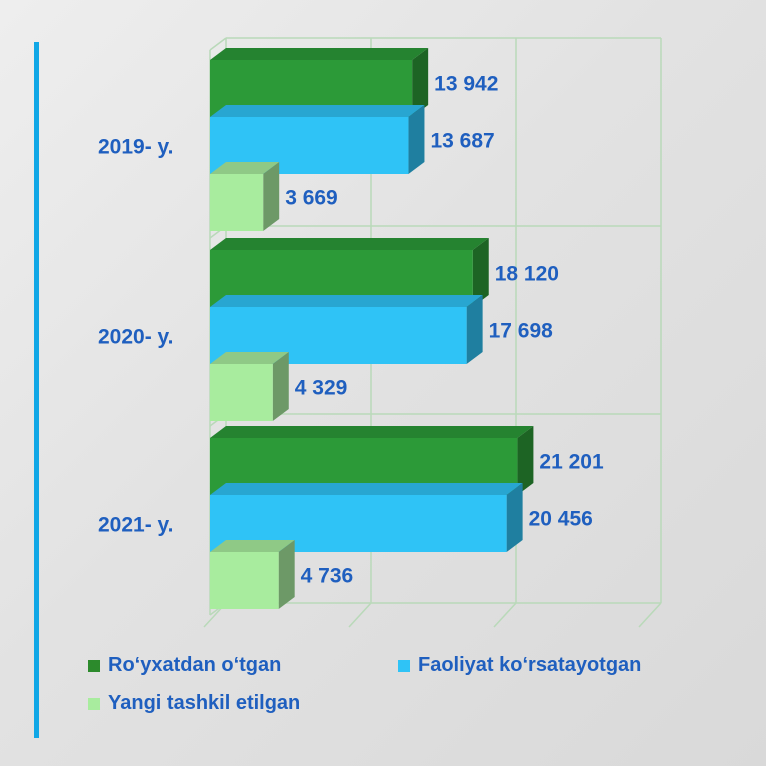 This screenshot has height=766, width=766. What do you see at coordinates (466, 84) in the screenshot?
I see `value-label-0-0: 13 942` at bounding box center [466, 84].